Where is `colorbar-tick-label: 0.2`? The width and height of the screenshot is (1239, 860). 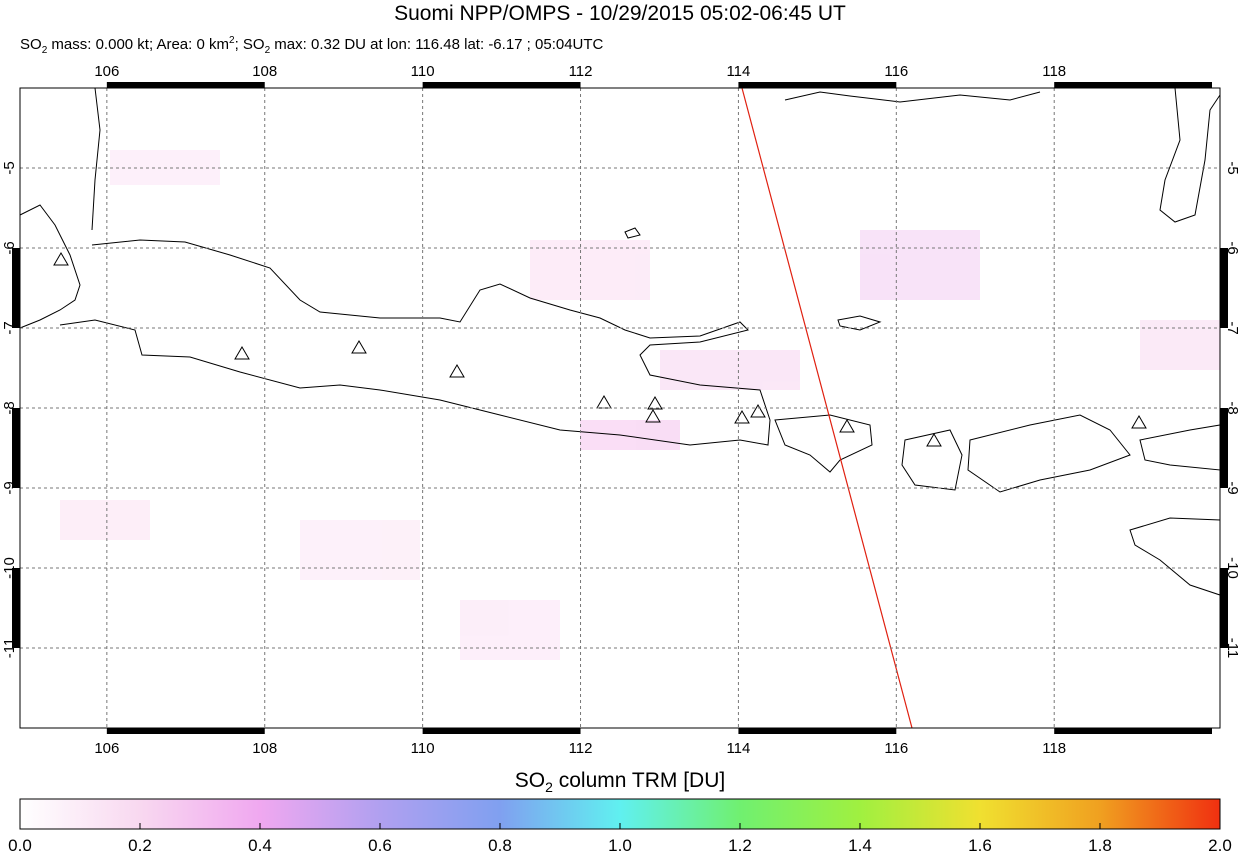
colorbar-tick-label: 0.2 is located at coordinates (140, 845).